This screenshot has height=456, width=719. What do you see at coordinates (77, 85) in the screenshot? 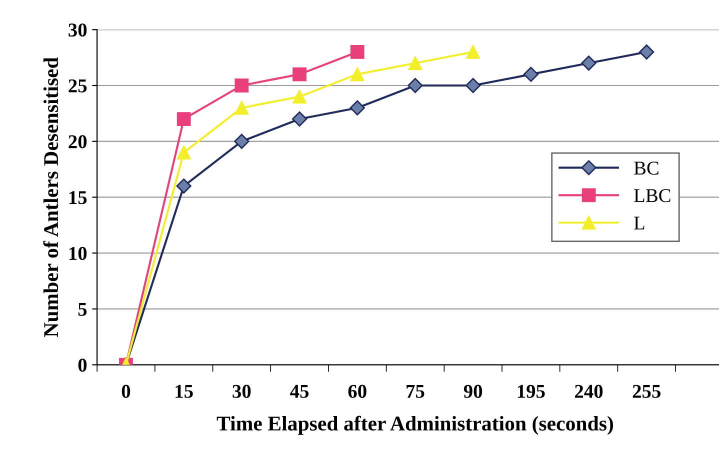
I see `y-tick-label: 25` at bounding box center [77, 85].